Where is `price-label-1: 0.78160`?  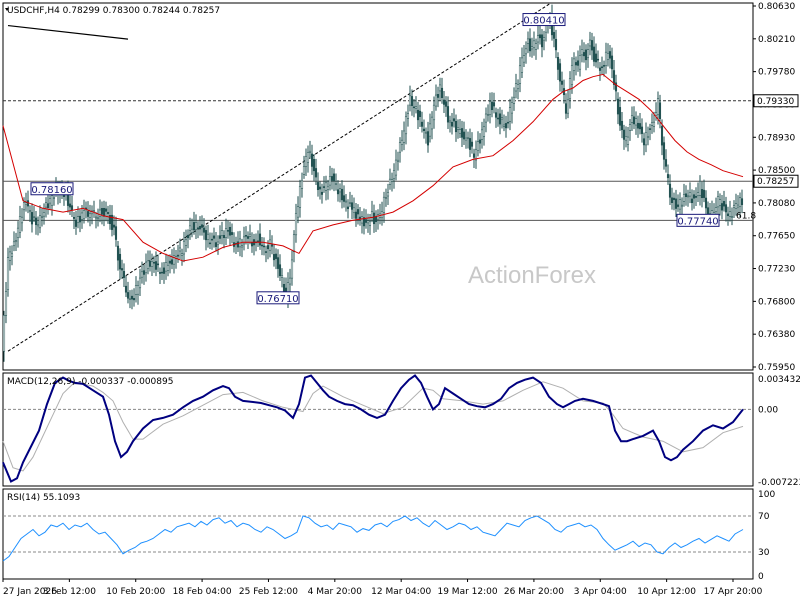
price-label-1: 0.78160 is located at coordinates (51, 190).